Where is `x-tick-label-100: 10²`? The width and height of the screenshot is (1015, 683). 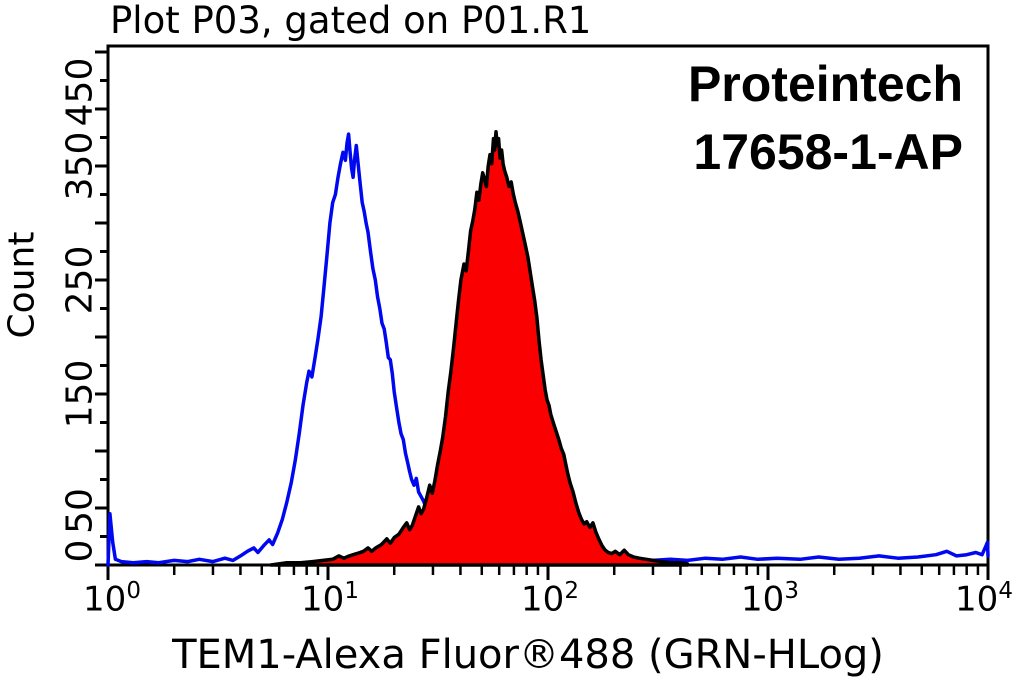
x-tick-label-100: 10² is located at coordinates (550, 598).